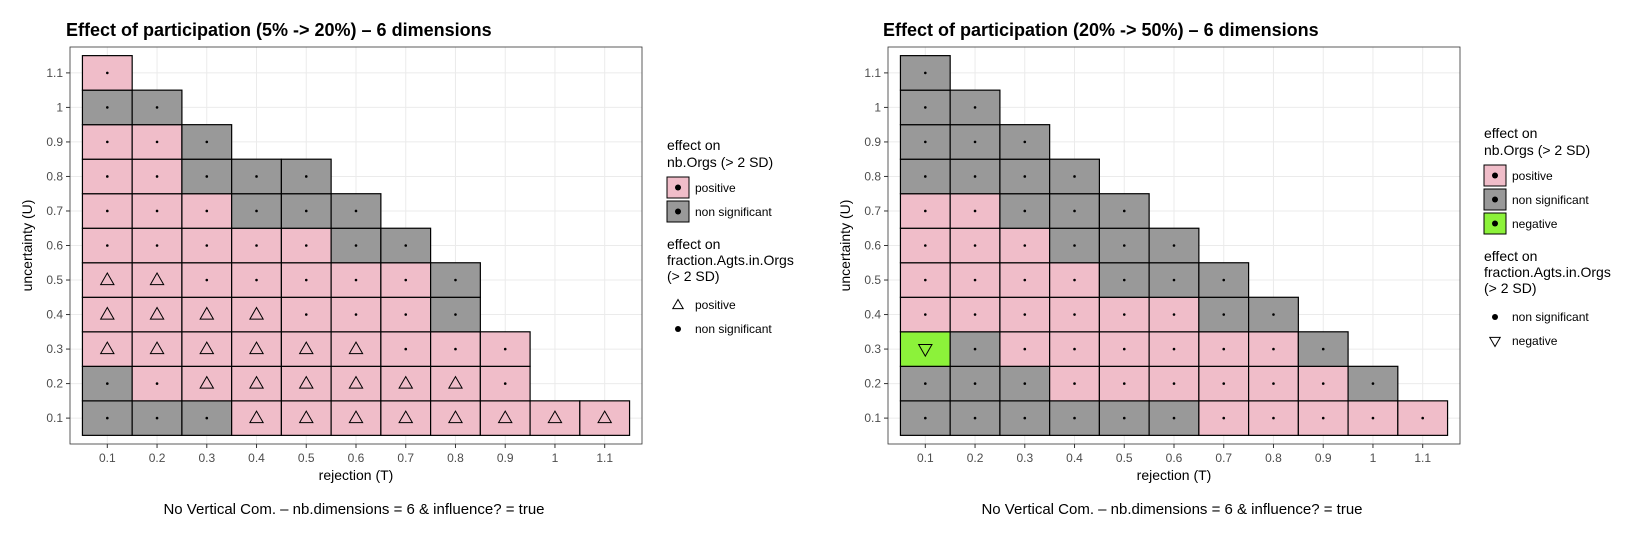 This screenshot has height=534, width=1643. Describe the element at coordinates (1532, 176) in the screenshot. I see `legend-fill-label: positive` at that location.